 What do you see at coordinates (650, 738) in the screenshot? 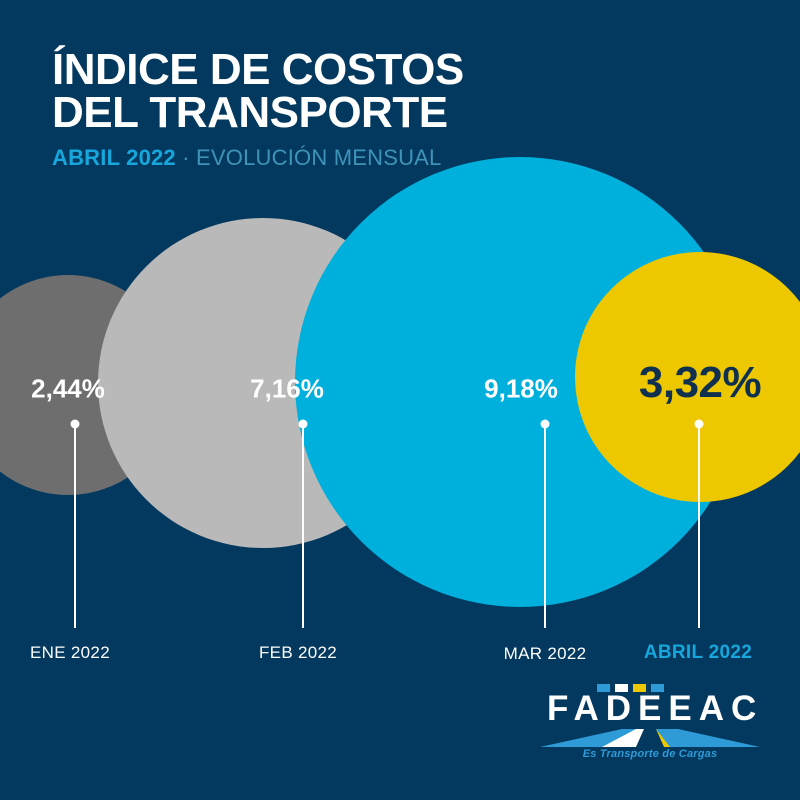
I see `logo-road-icon` at bounding box center [650, 738].